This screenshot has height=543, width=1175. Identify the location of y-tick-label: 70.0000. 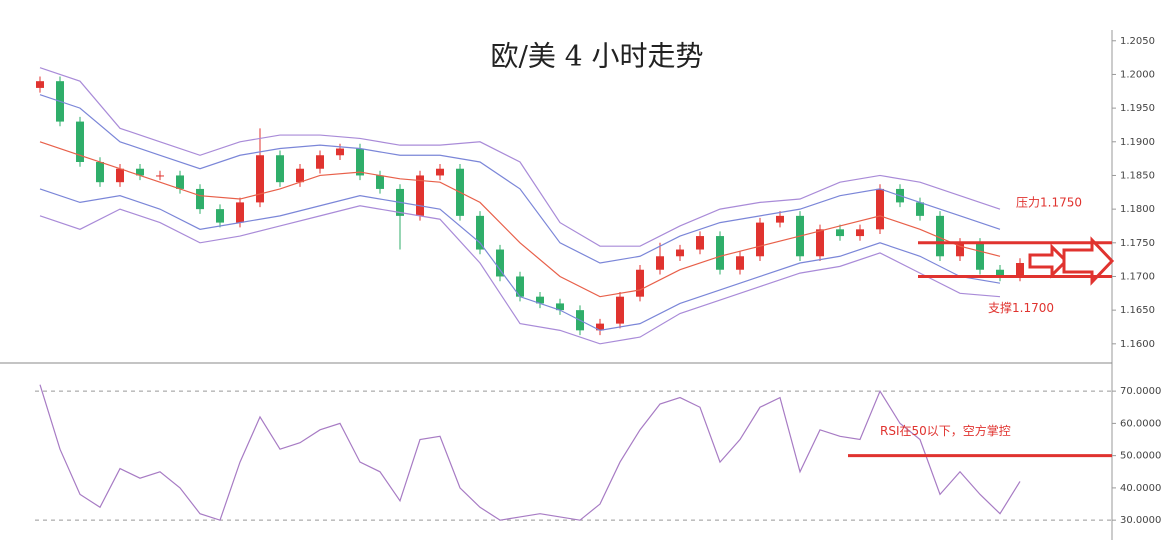
(1140, 391).